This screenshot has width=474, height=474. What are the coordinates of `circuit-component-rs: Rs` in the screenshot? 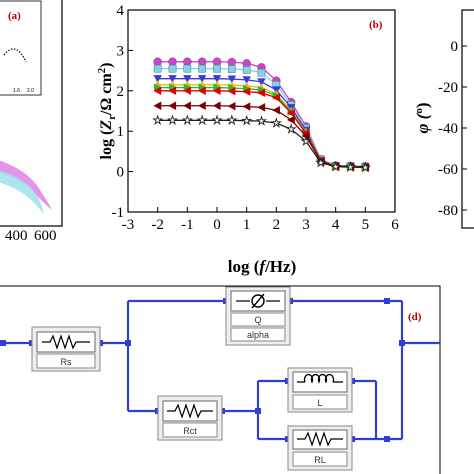 It's located at (66, 349).